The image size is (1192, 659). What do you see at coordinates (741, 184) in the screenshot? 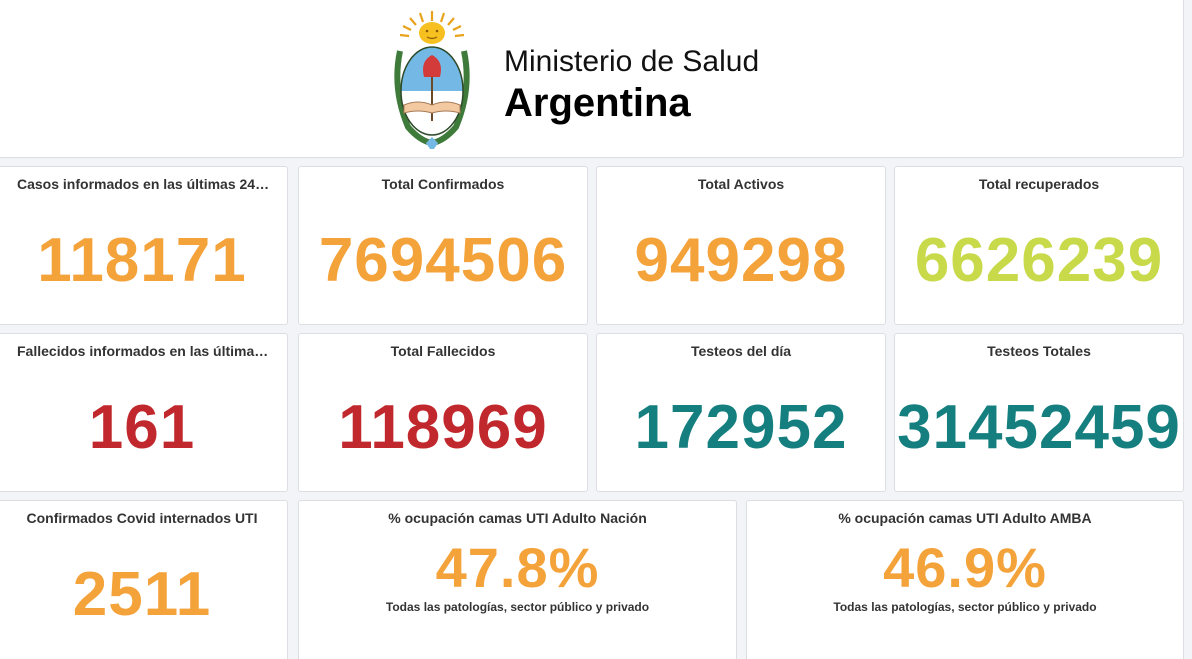
I see `card-title: Total Activos` at bounding box center [741, 184].